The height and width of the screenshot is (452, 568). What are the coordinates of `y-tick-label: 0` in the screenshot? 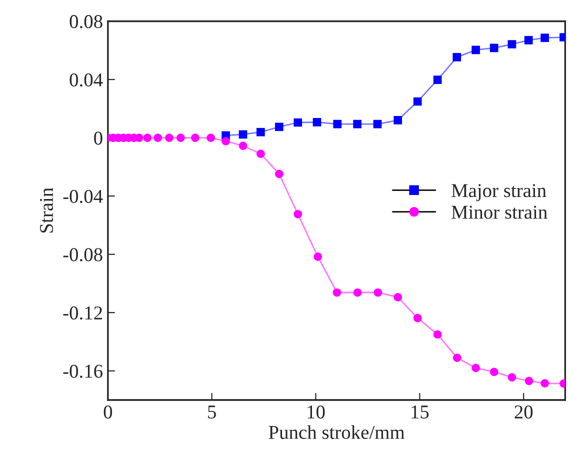 It's located at (98, 138).